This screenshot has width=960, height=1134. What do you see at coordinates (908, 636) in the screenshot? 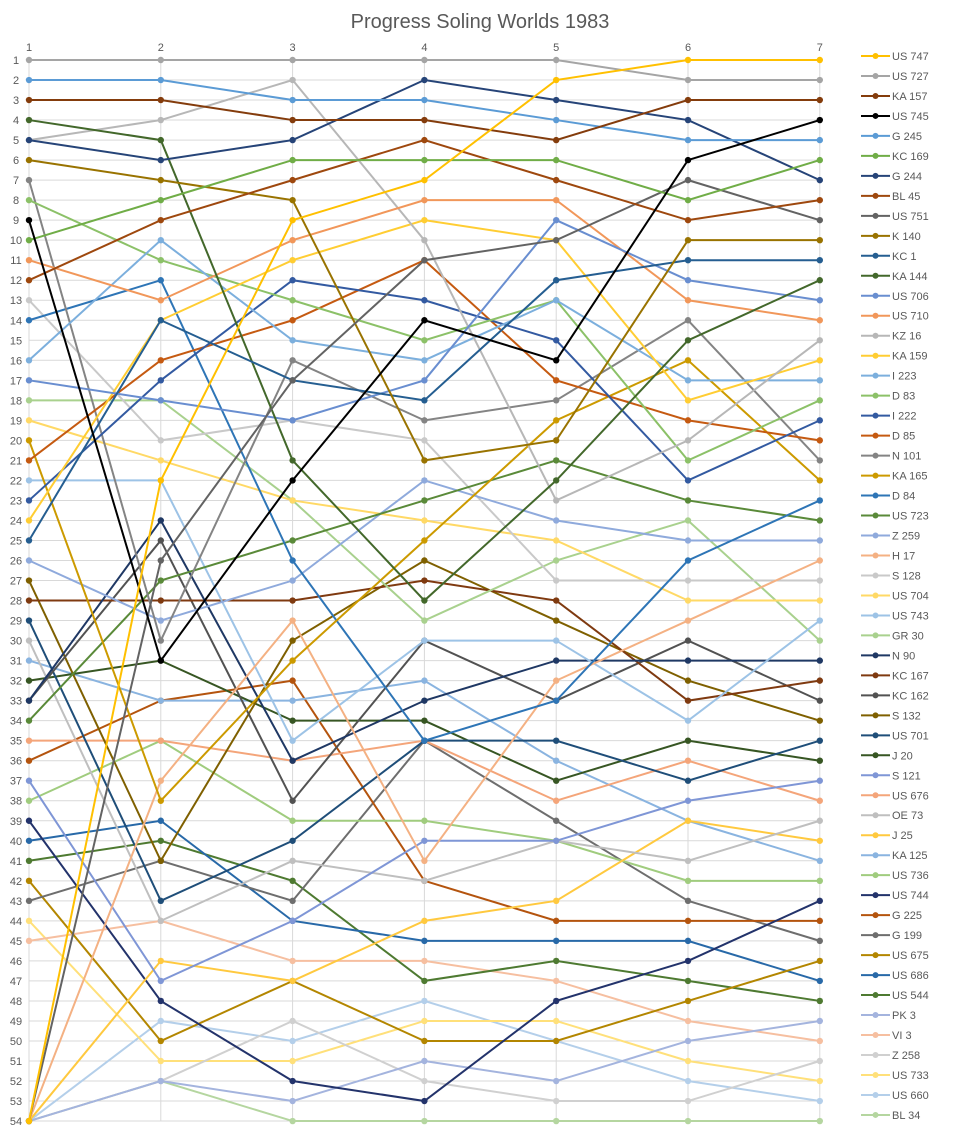
I see `legend-label: GR 30` at bounding box center [908, 636].